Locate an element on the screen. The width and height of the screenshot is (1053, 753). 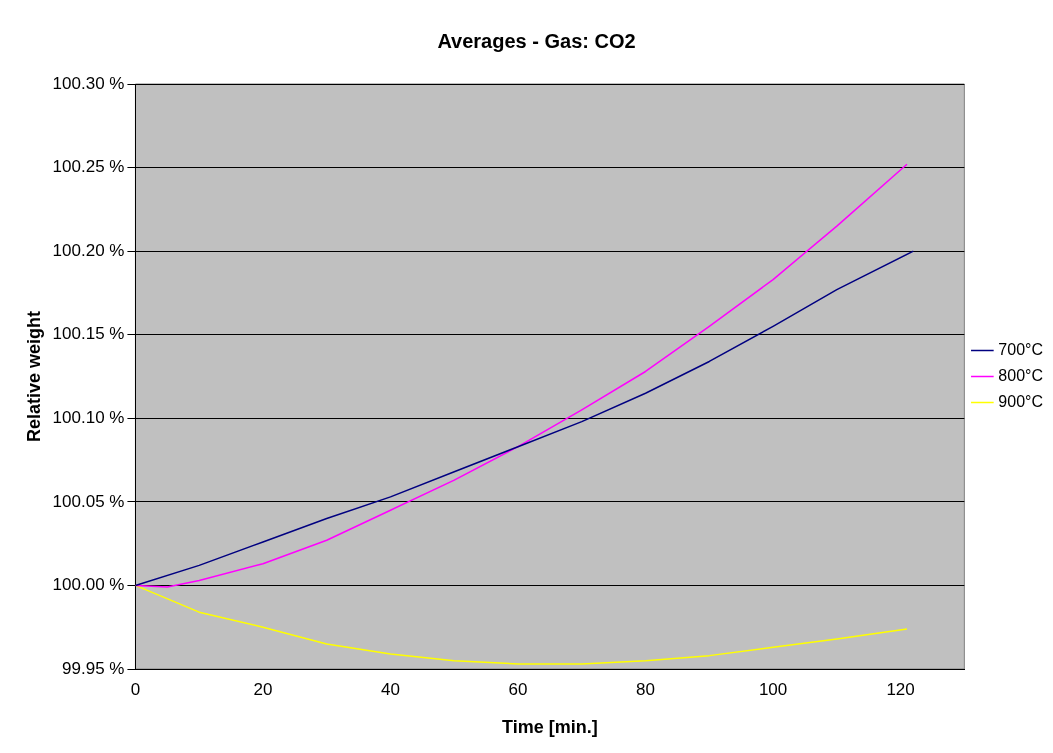
y-tick-label: 99.95 % is located at coordinates (93, 668).